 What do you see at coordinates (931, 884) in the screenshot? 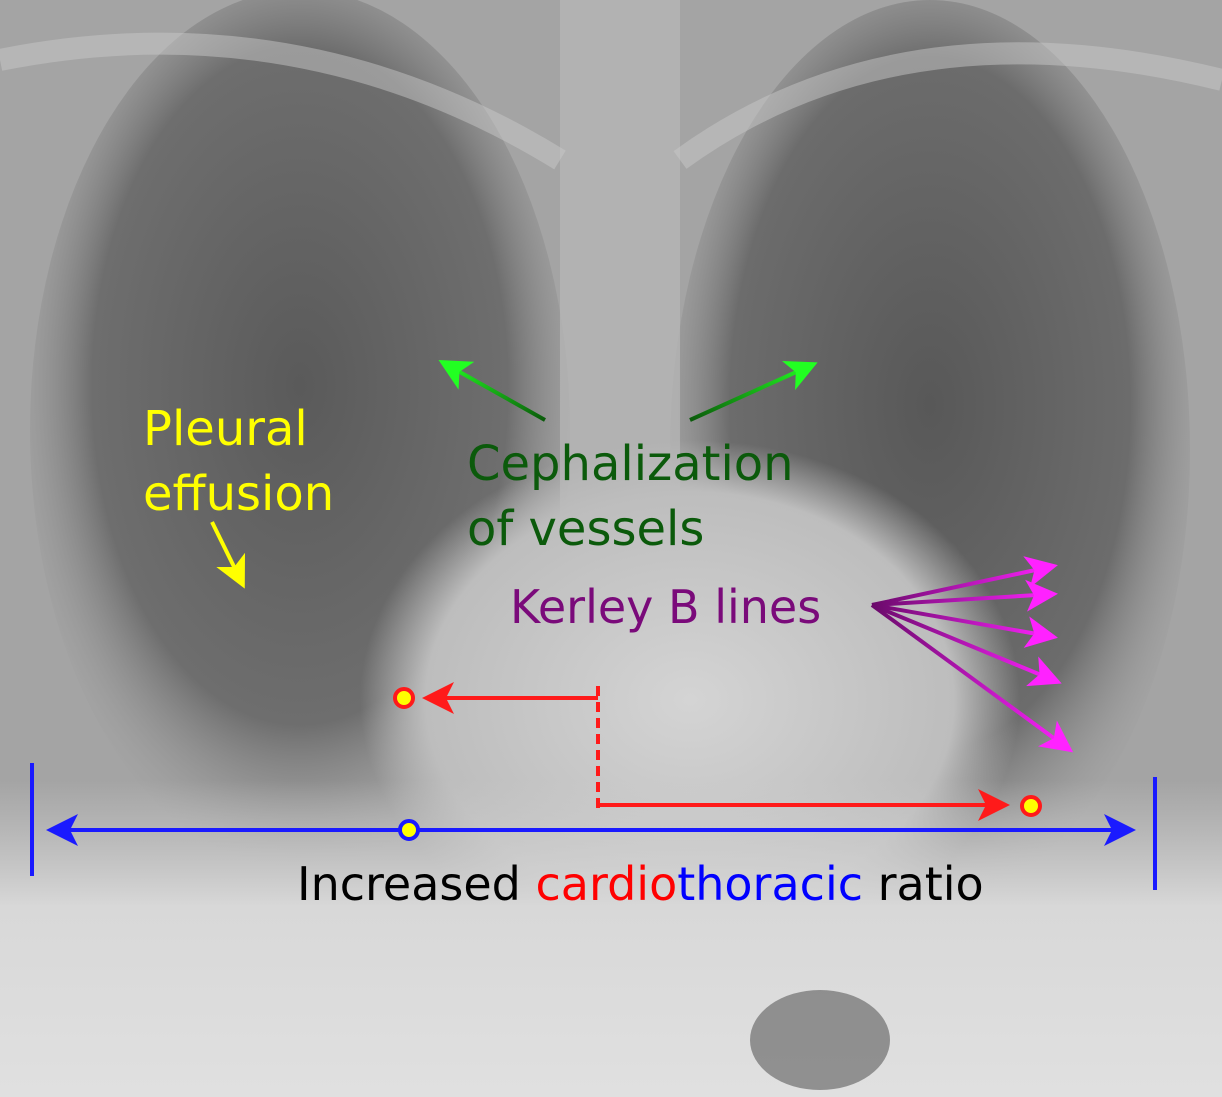
I see `ctr-word-ratio: ratio` at bounding box center [931, 884].